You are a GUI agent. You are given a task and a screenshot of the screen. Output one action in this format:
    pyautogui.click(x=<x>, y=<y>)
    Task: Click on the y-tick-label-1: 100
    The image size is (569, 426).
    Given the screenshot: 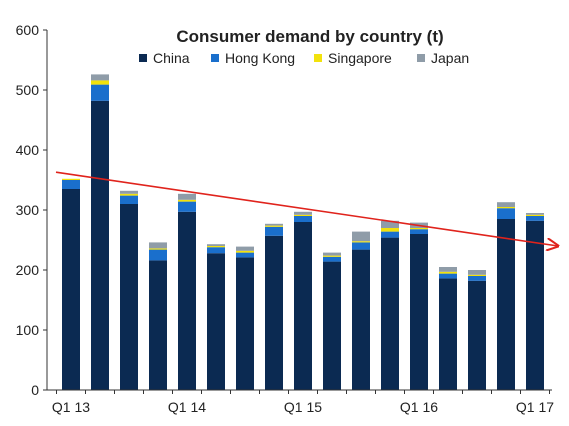 What is the action you would take?
    pyautogui.click(x=28, y=330)
    